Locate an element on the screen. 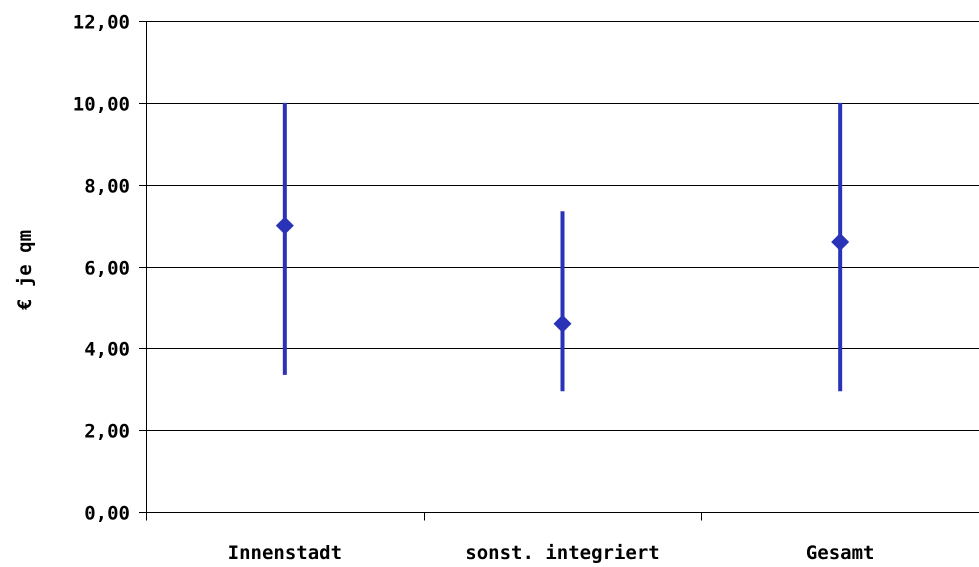  x-category-label: Gesamt is located at coordinates (840, 553).